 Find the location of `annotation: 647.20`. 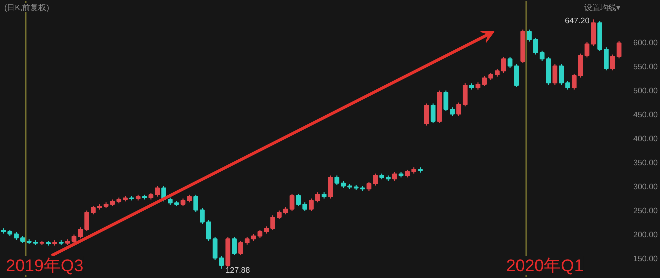

annotation: 647.20 is located at coordinates (577, 21).